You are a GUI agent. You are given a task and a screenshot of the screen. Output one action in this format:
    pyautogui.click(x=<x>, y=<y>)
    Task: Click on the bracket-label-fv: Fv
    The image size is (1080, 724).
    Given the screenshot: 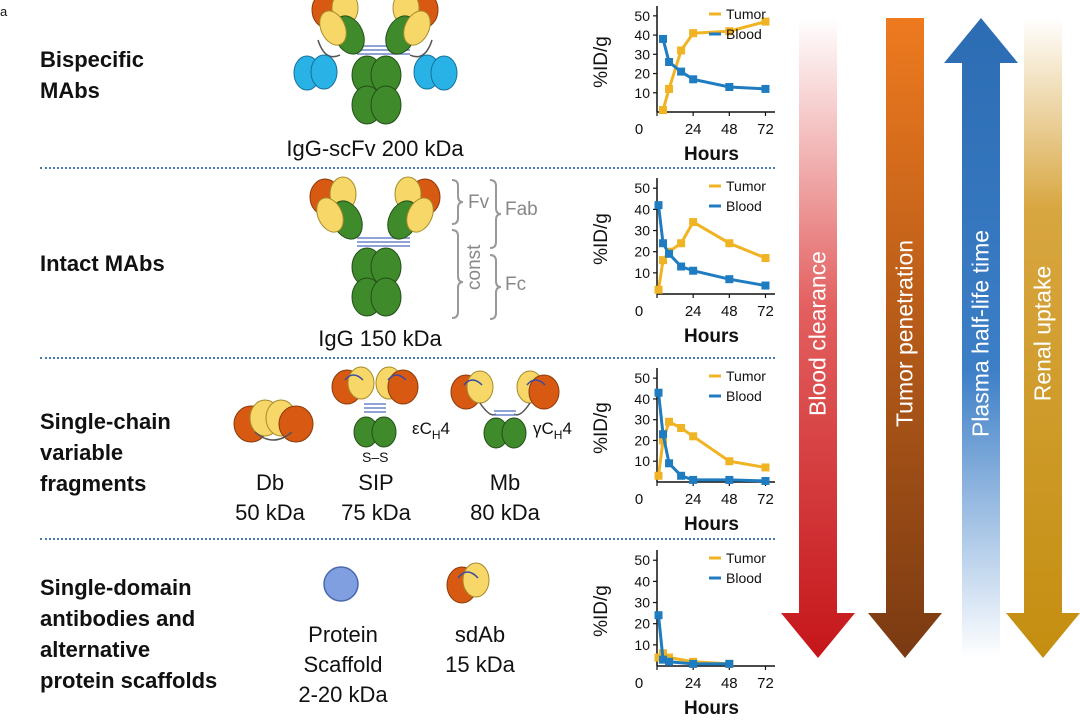 What is the action you would take?
    pyautogui.click(x=479, y=202)
    